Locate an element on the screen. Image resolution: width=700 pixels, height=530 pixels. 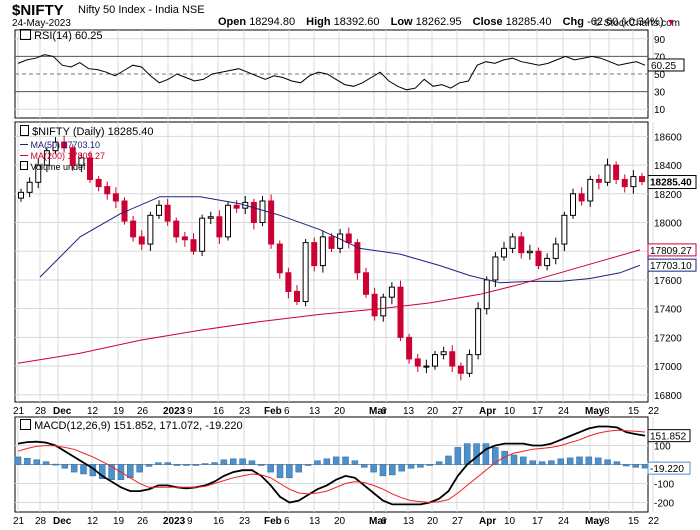
date-tick-label: May is located at coordinates (595, 521).